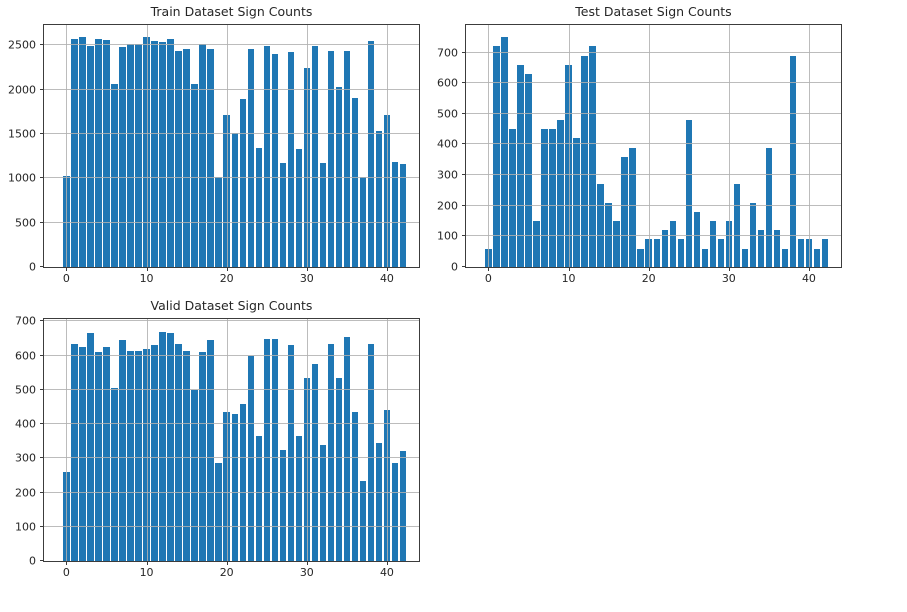 This screenshot has height=612, width=907. What do you see at coordinates (231, 305) in the screenshot?
I see `valid-chart-title: Valid Dataset Sign Counts` at bounding box center [231, 305].